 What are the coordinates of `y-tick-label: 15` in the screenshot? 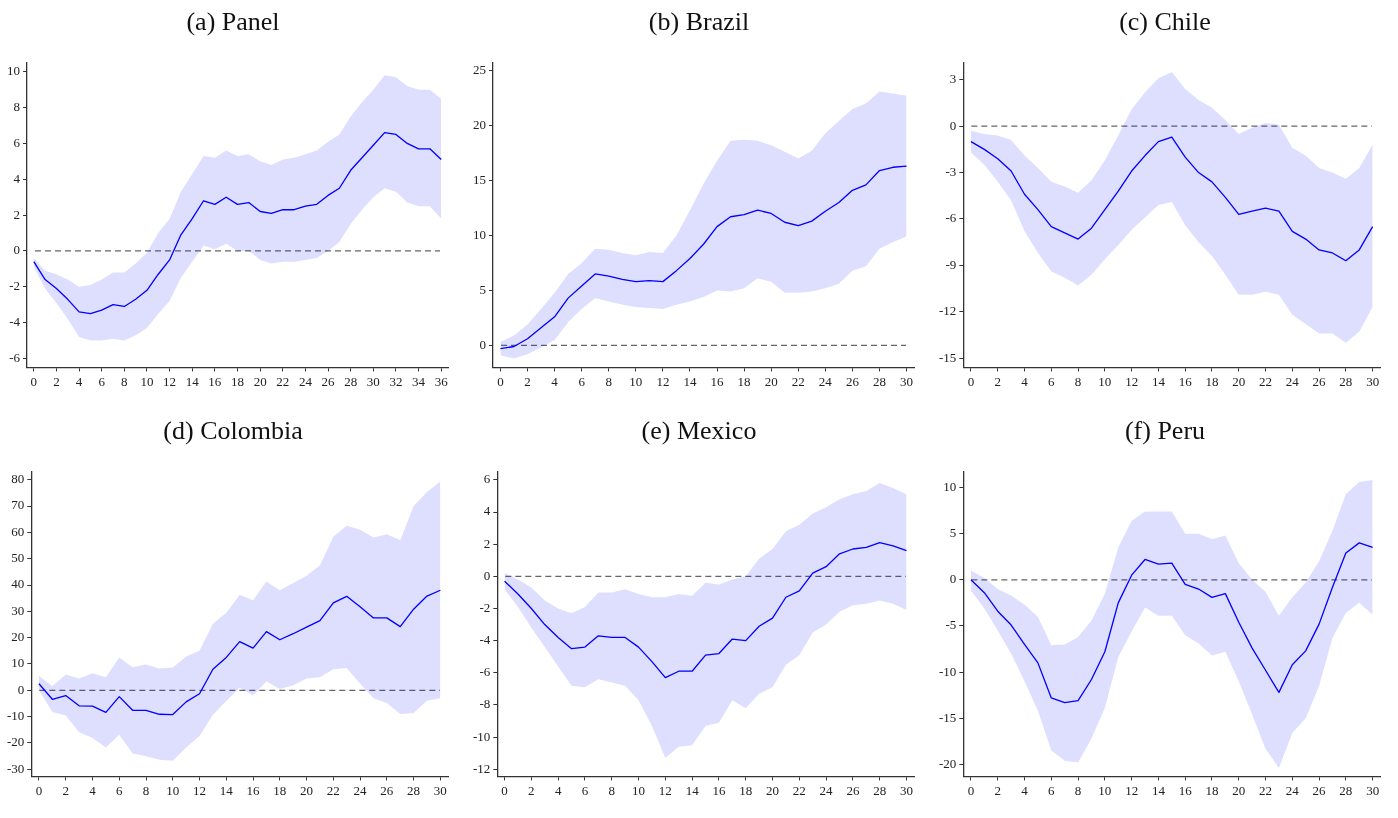 It's located at (479, 179).